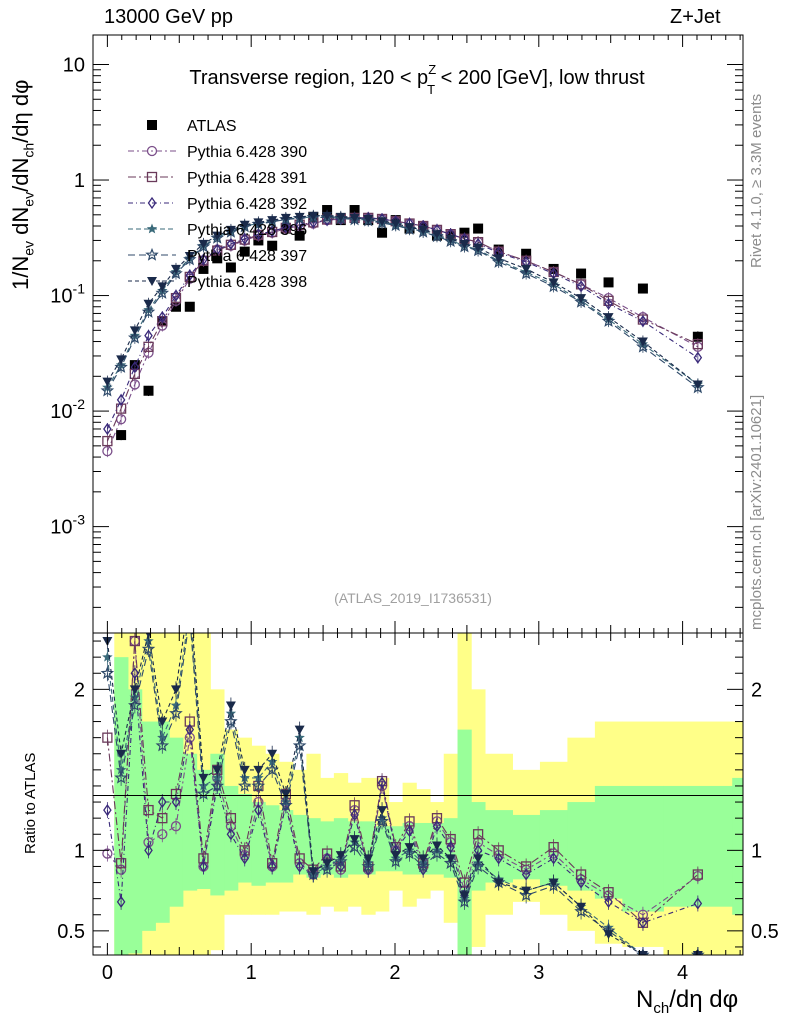 This screenshot has width=786, height=1024. I want to click on x-tick-label: 4, so click(682, 973).